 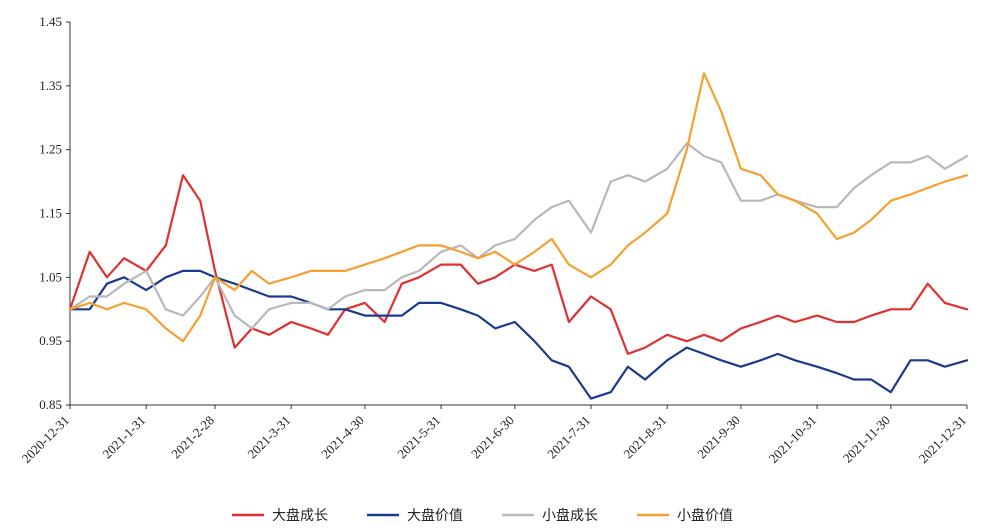 What do you see at coordinates (50, 213) in the screenshot?
I see `y-tick-label: 1.15` at bounding box center [50, 213].